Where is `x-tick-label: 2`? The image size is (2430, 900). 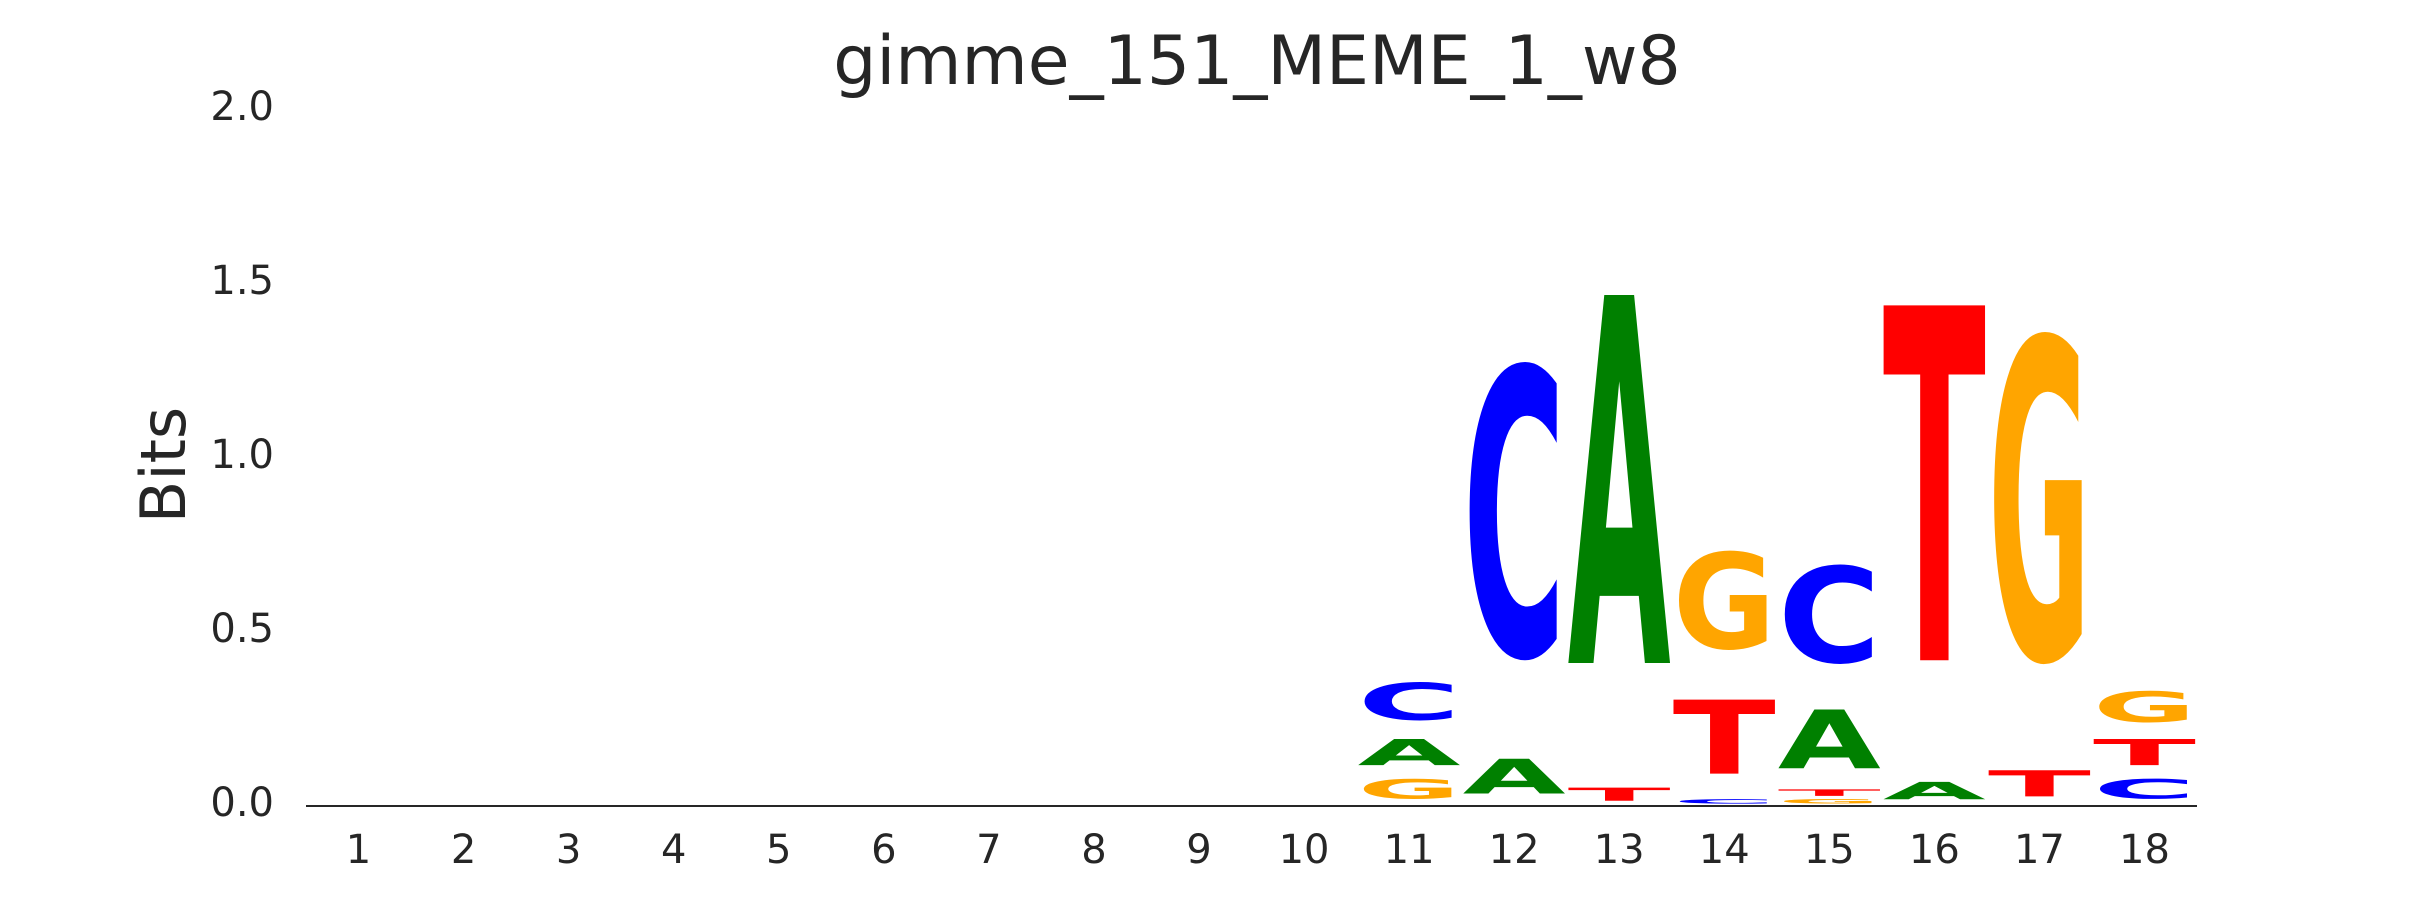
x-tick-label: 2 is located at coordinates (463, 850).